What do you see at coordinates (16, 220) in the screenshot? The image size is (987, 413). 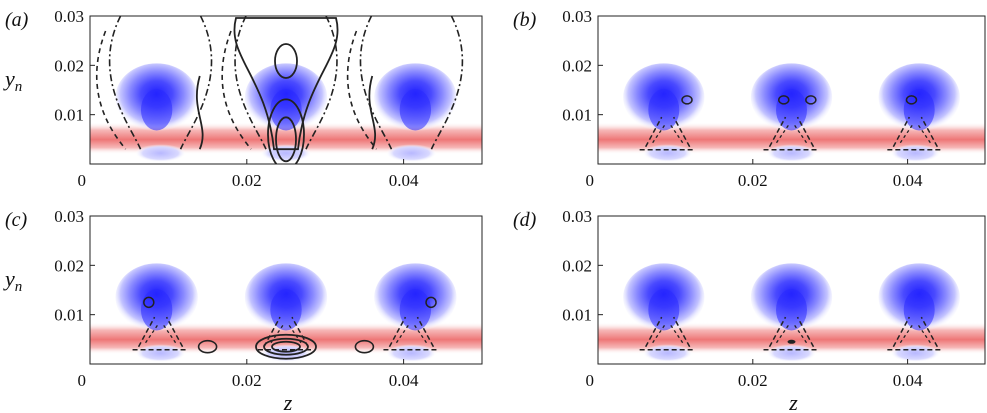 I see `panel-label: (c)` at bounding box center [16, 220].